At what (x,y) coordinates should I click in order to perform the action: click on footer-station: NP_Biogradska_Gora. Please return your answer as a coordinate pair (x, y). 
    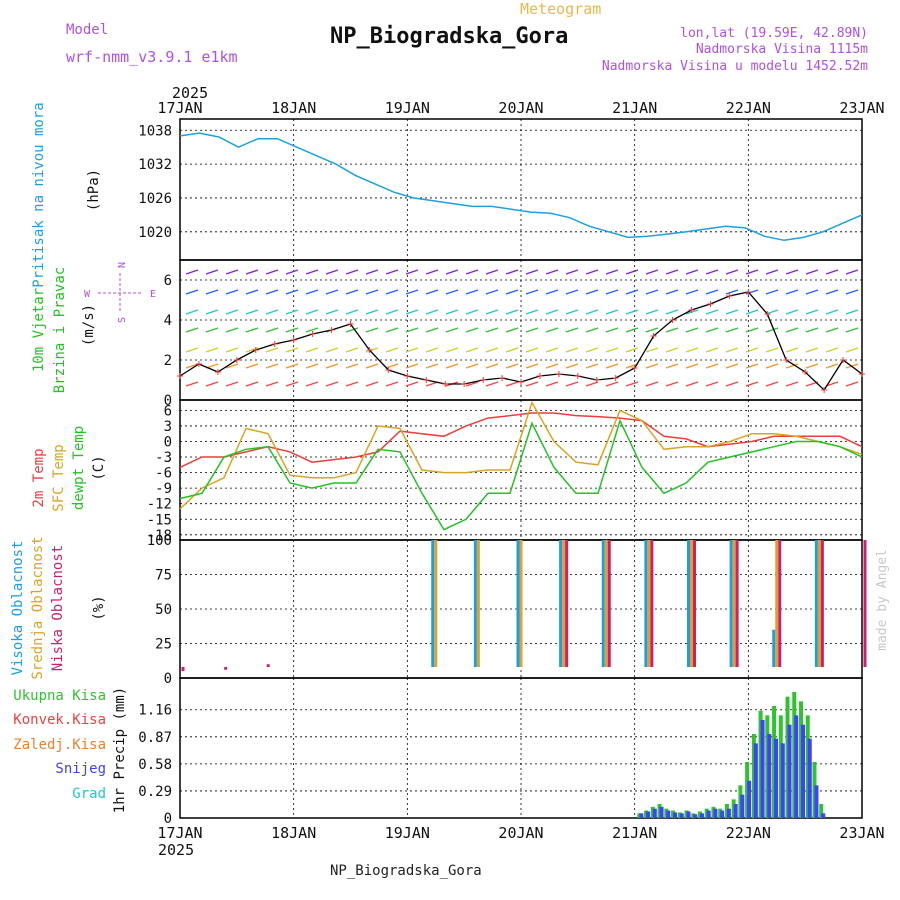
    Looking at the image, I should click on (406, 871).